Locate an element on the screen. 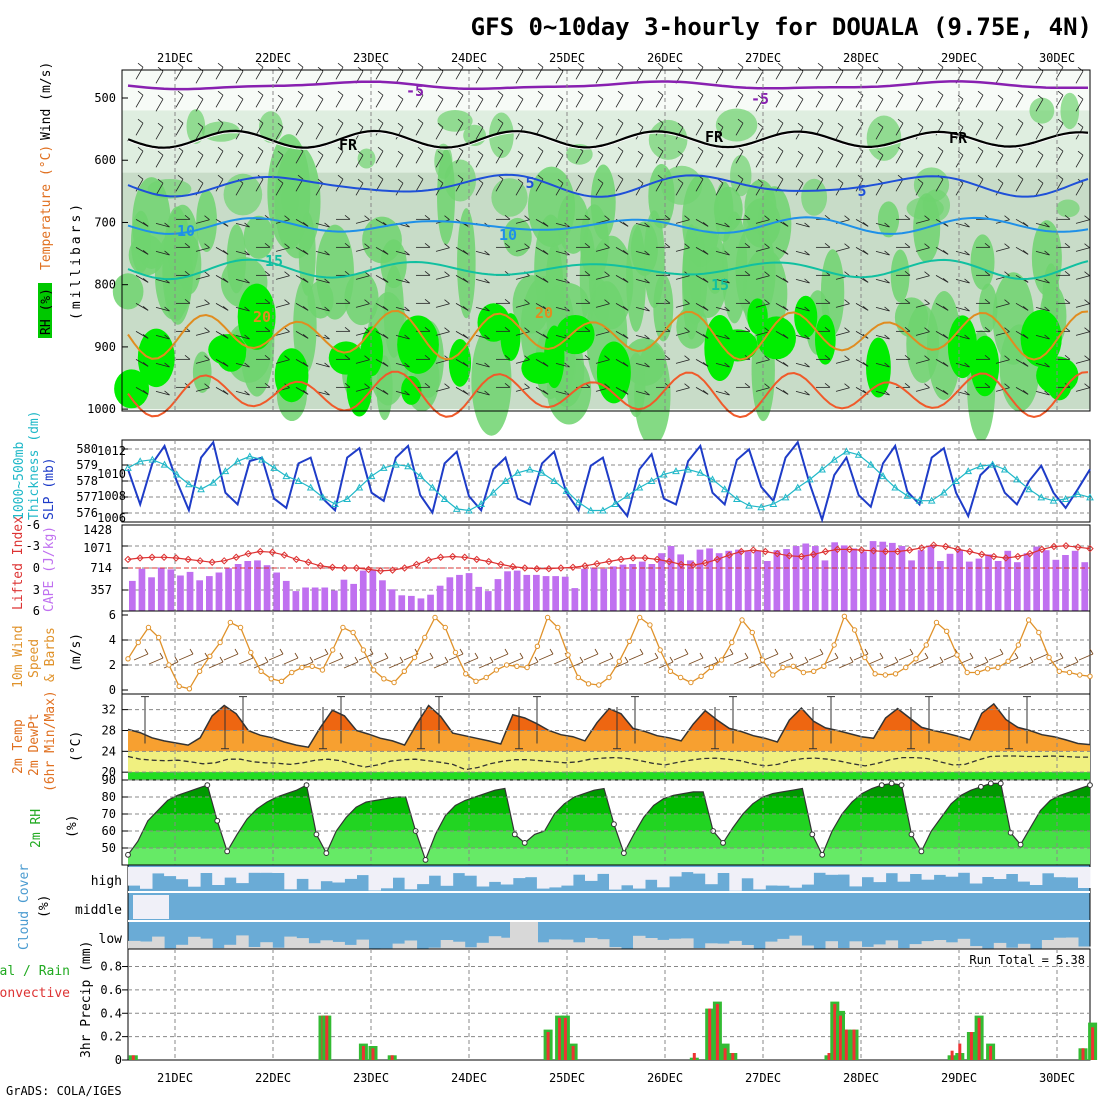 Image resolution: width=1100 pixels, height=1100 pixels. rh-moist-blob-upper is located at coordinates (814, 197).